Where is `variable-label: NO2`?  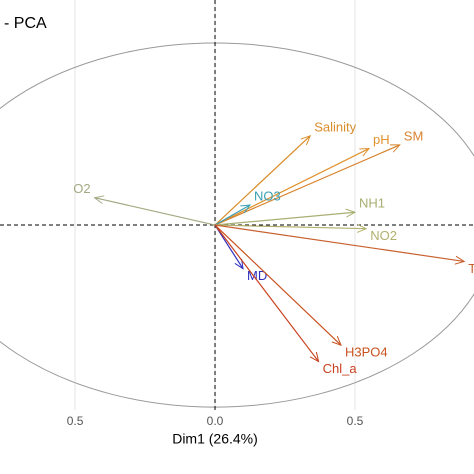 variable-label: NO2 is located at coordinates (383, 235).